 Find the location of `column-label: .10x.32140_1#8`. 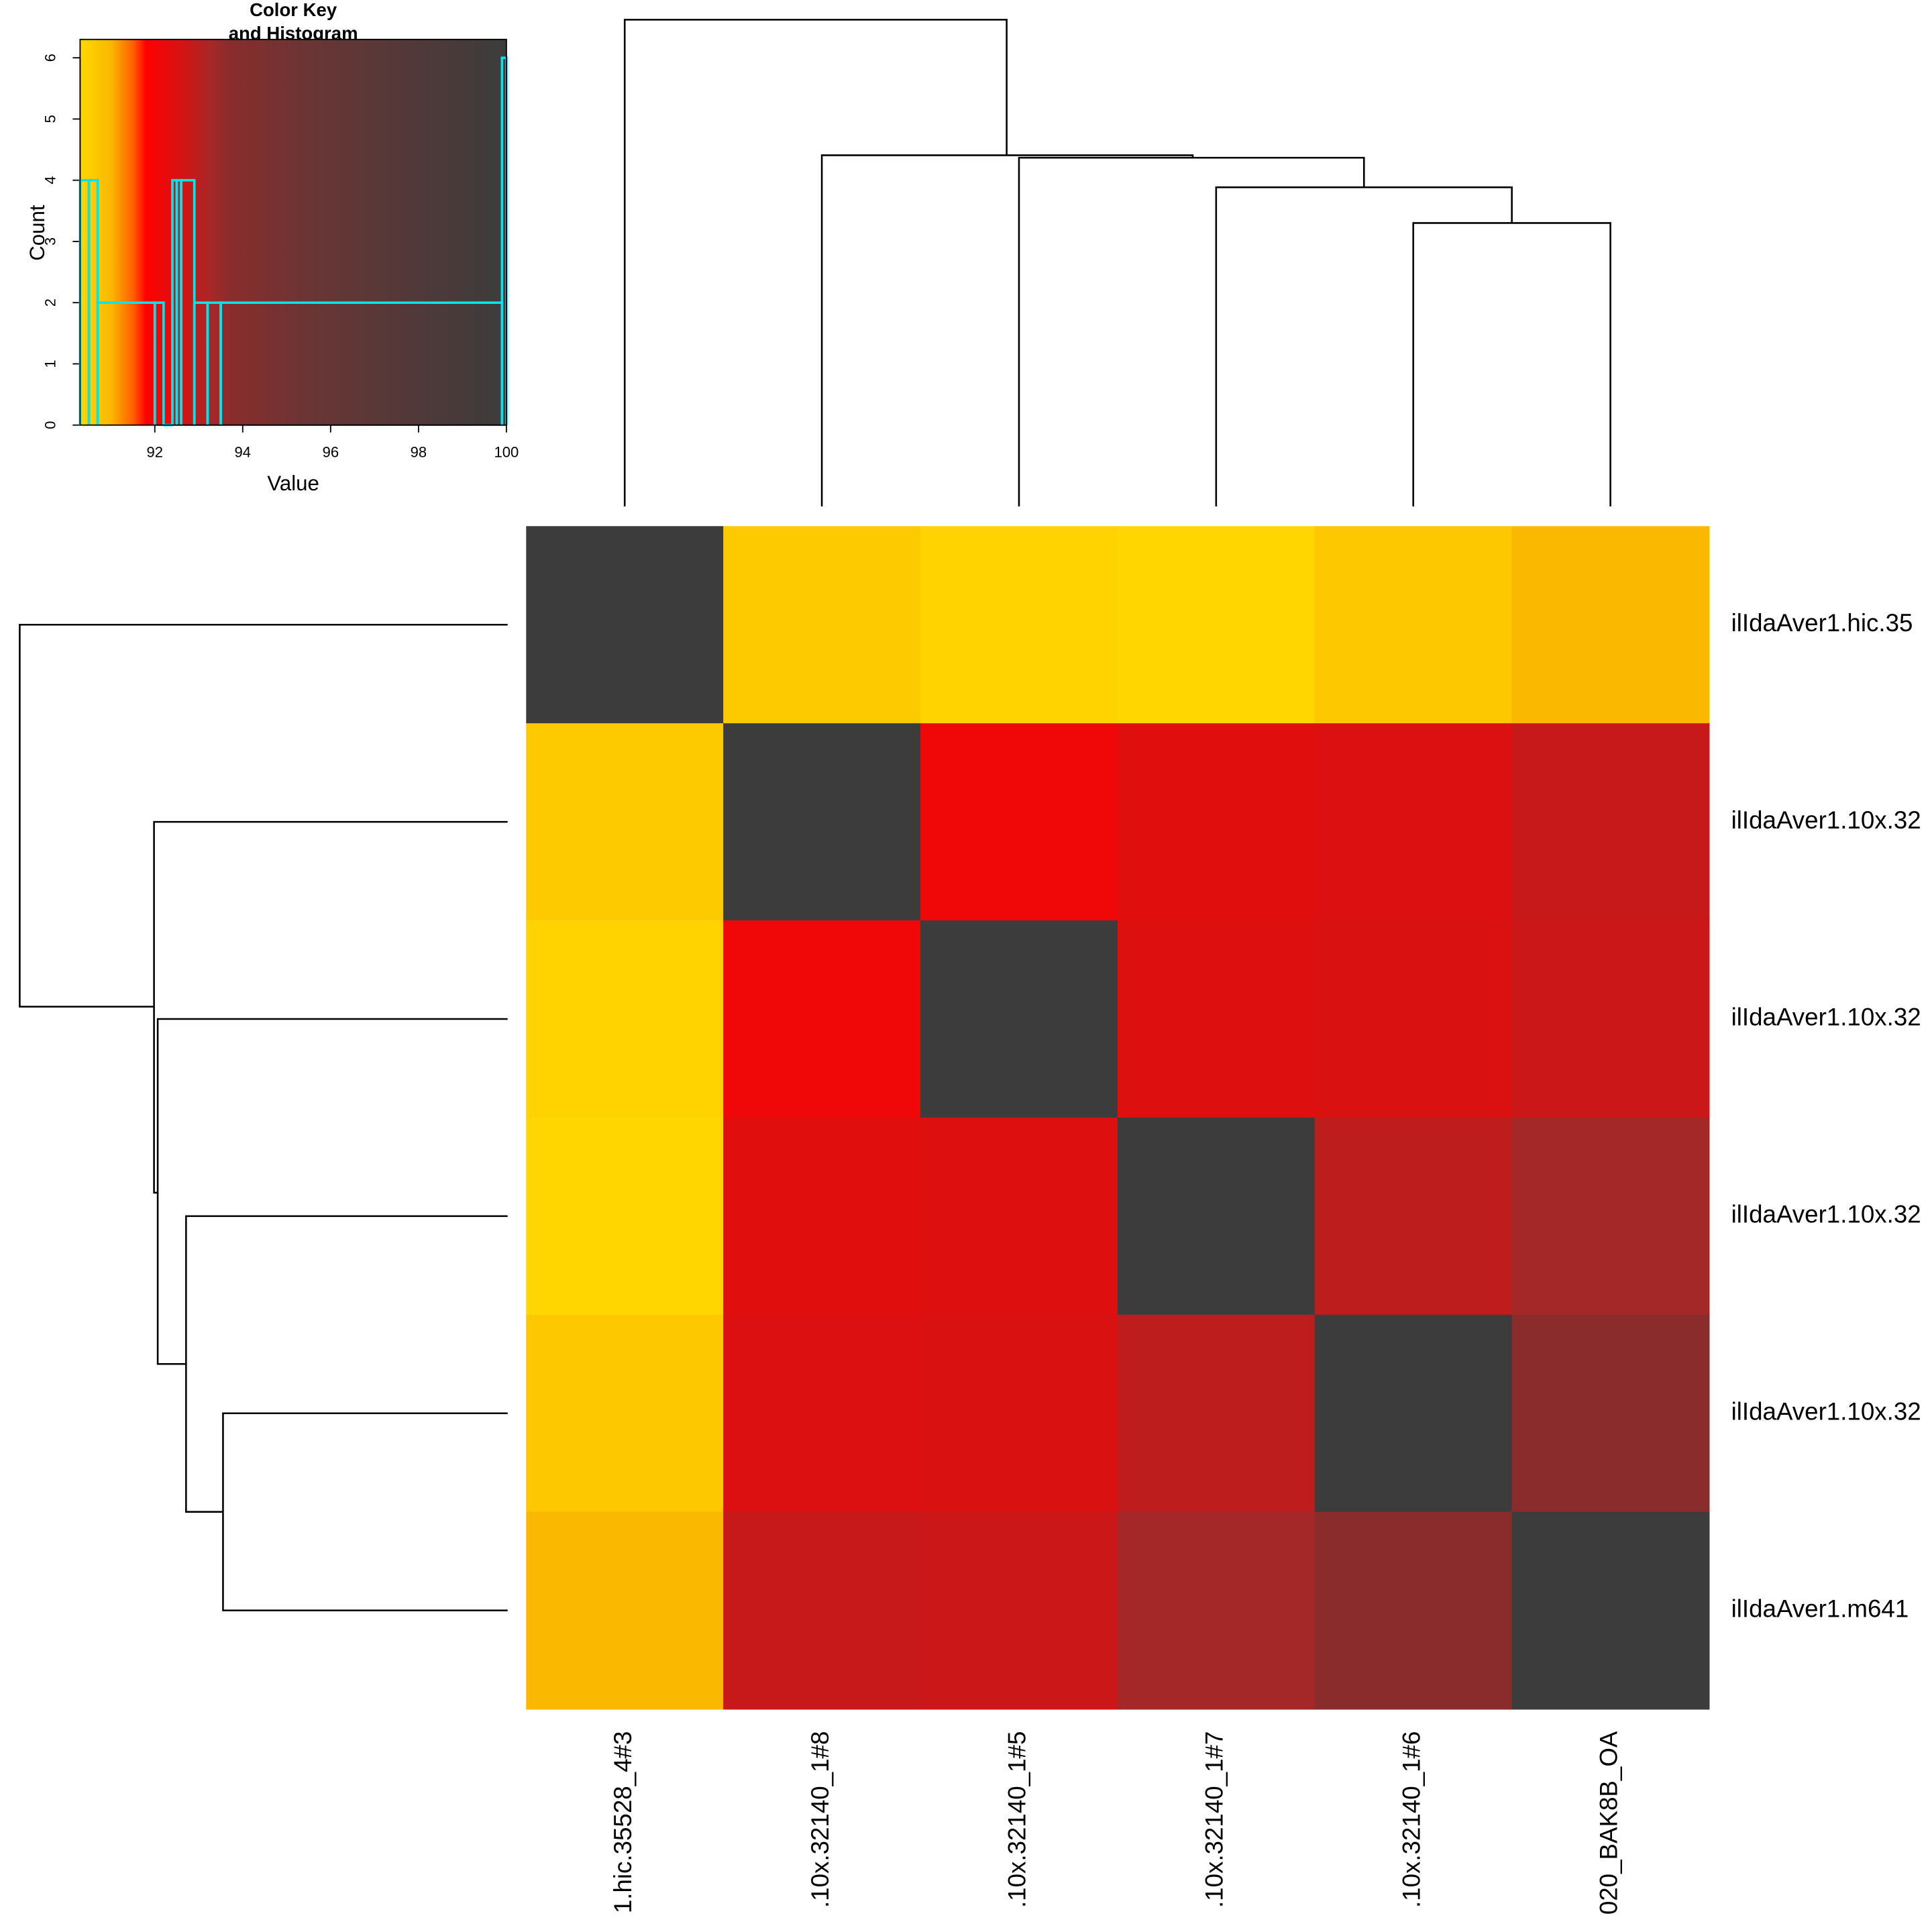

column-label: .10x.32140_1#8 is located at coordinates (820, 1819).